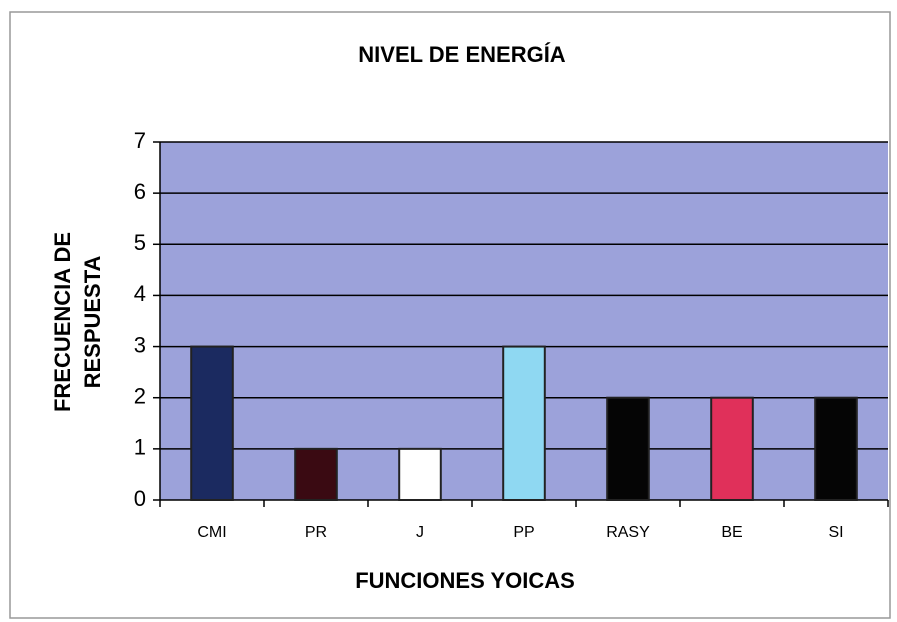  Describe the element at coordinates (420, 532) in the screenshot. I see `x-tick-label: J` at that location.